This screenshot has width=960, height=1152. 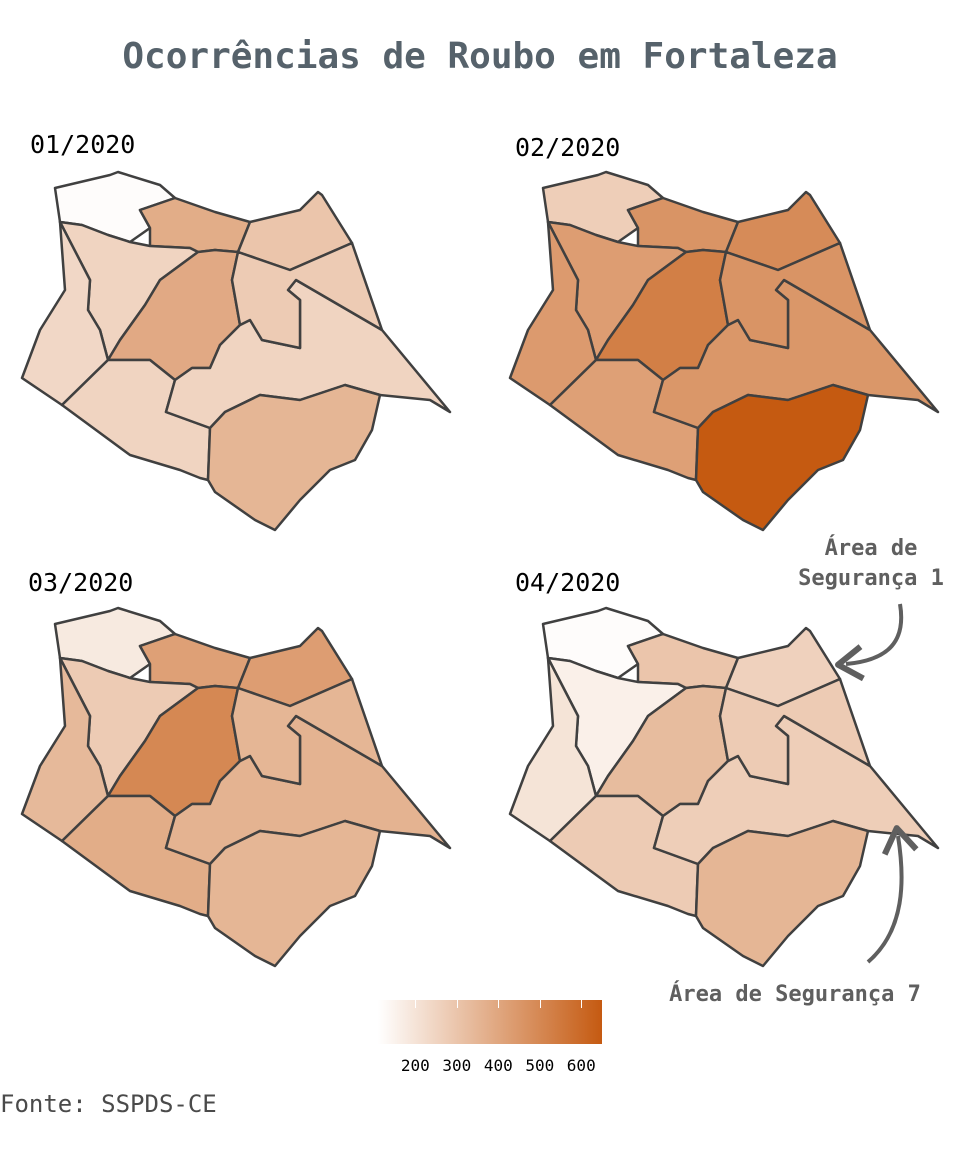 I want to click on legend-tick-label: 600, so click(x=581, y=1065).